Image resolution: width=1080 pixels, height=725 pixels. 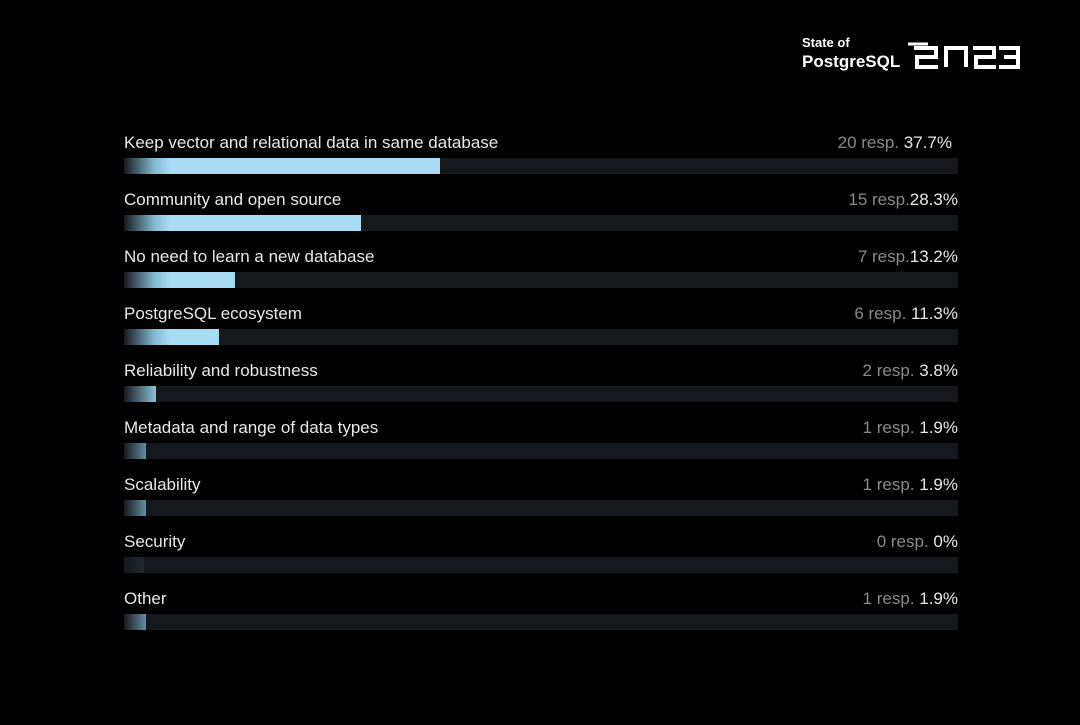 What do you see at coordinates (880, 313) in the screenshot?
I see `response-count: 6 resp.` at bounding box center [880, 313].